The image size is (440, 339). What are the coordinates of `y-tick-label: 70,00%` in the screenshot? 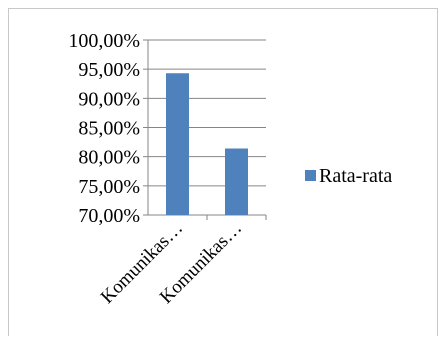 It's located at (109, 216).